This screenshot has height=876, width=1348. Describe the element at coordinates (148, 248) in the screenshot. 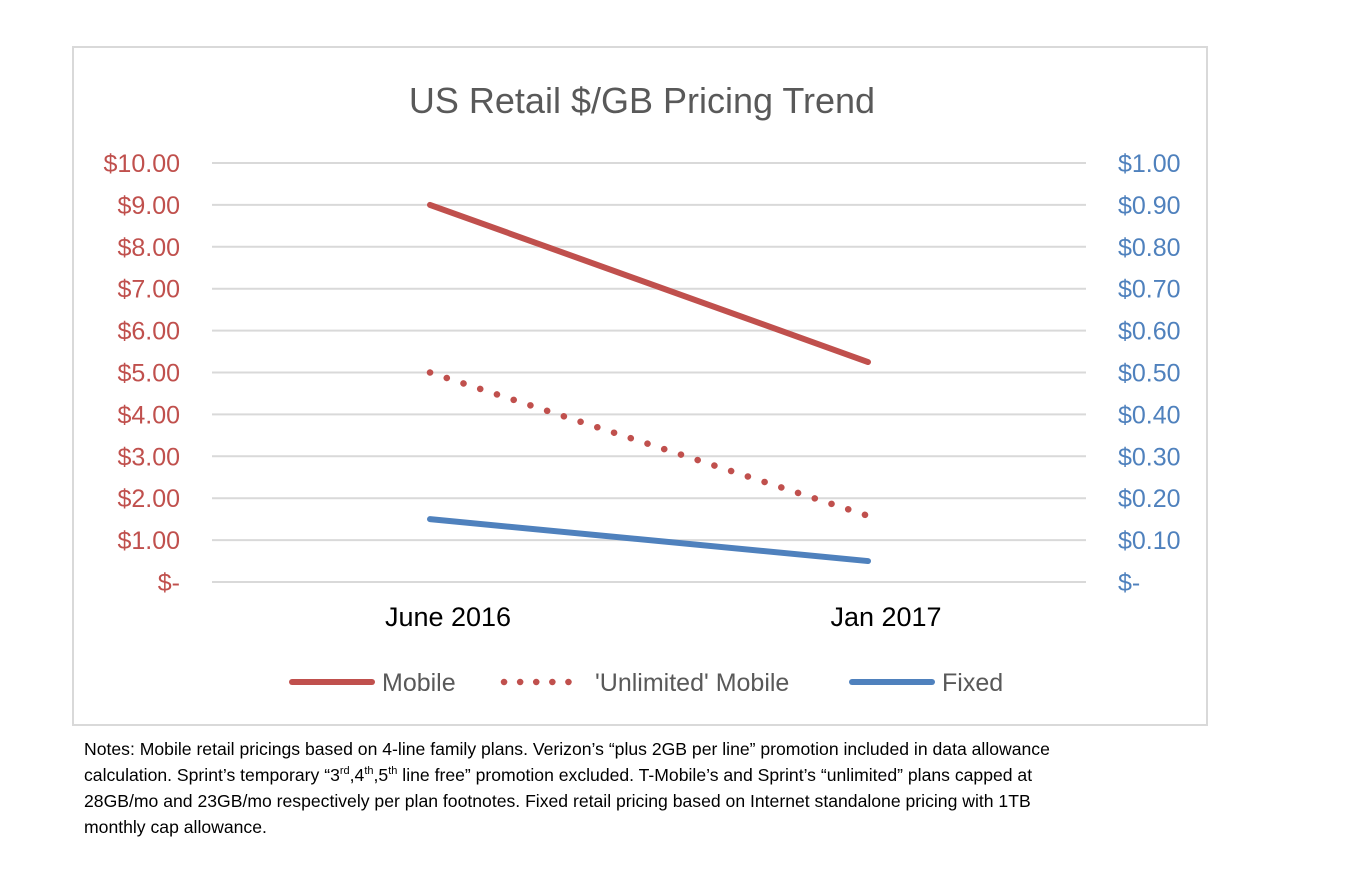

I see `left-tick-label: $8.00` at that location.